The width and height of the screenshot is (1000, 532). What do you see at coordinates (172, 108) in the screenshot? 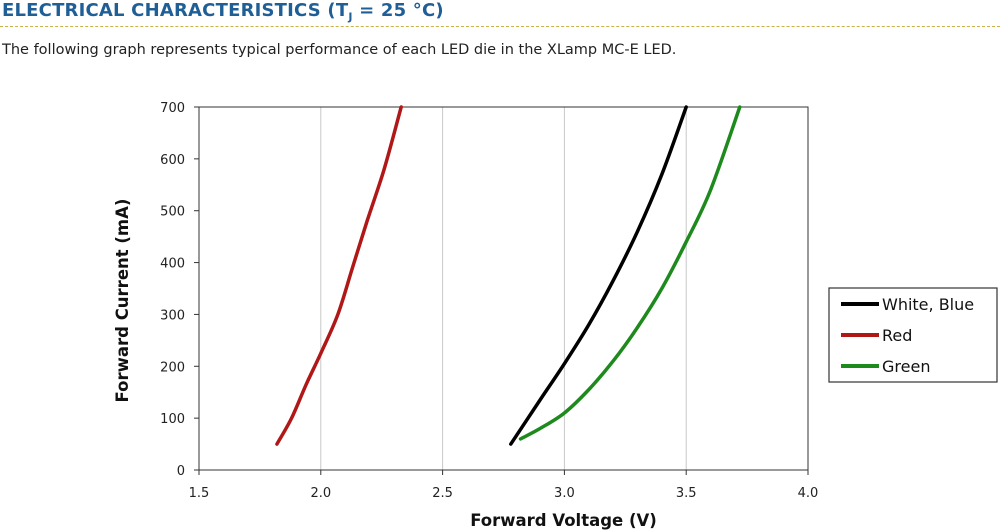
I see `y-tick-label: 700` at bounding box center [172, 108].